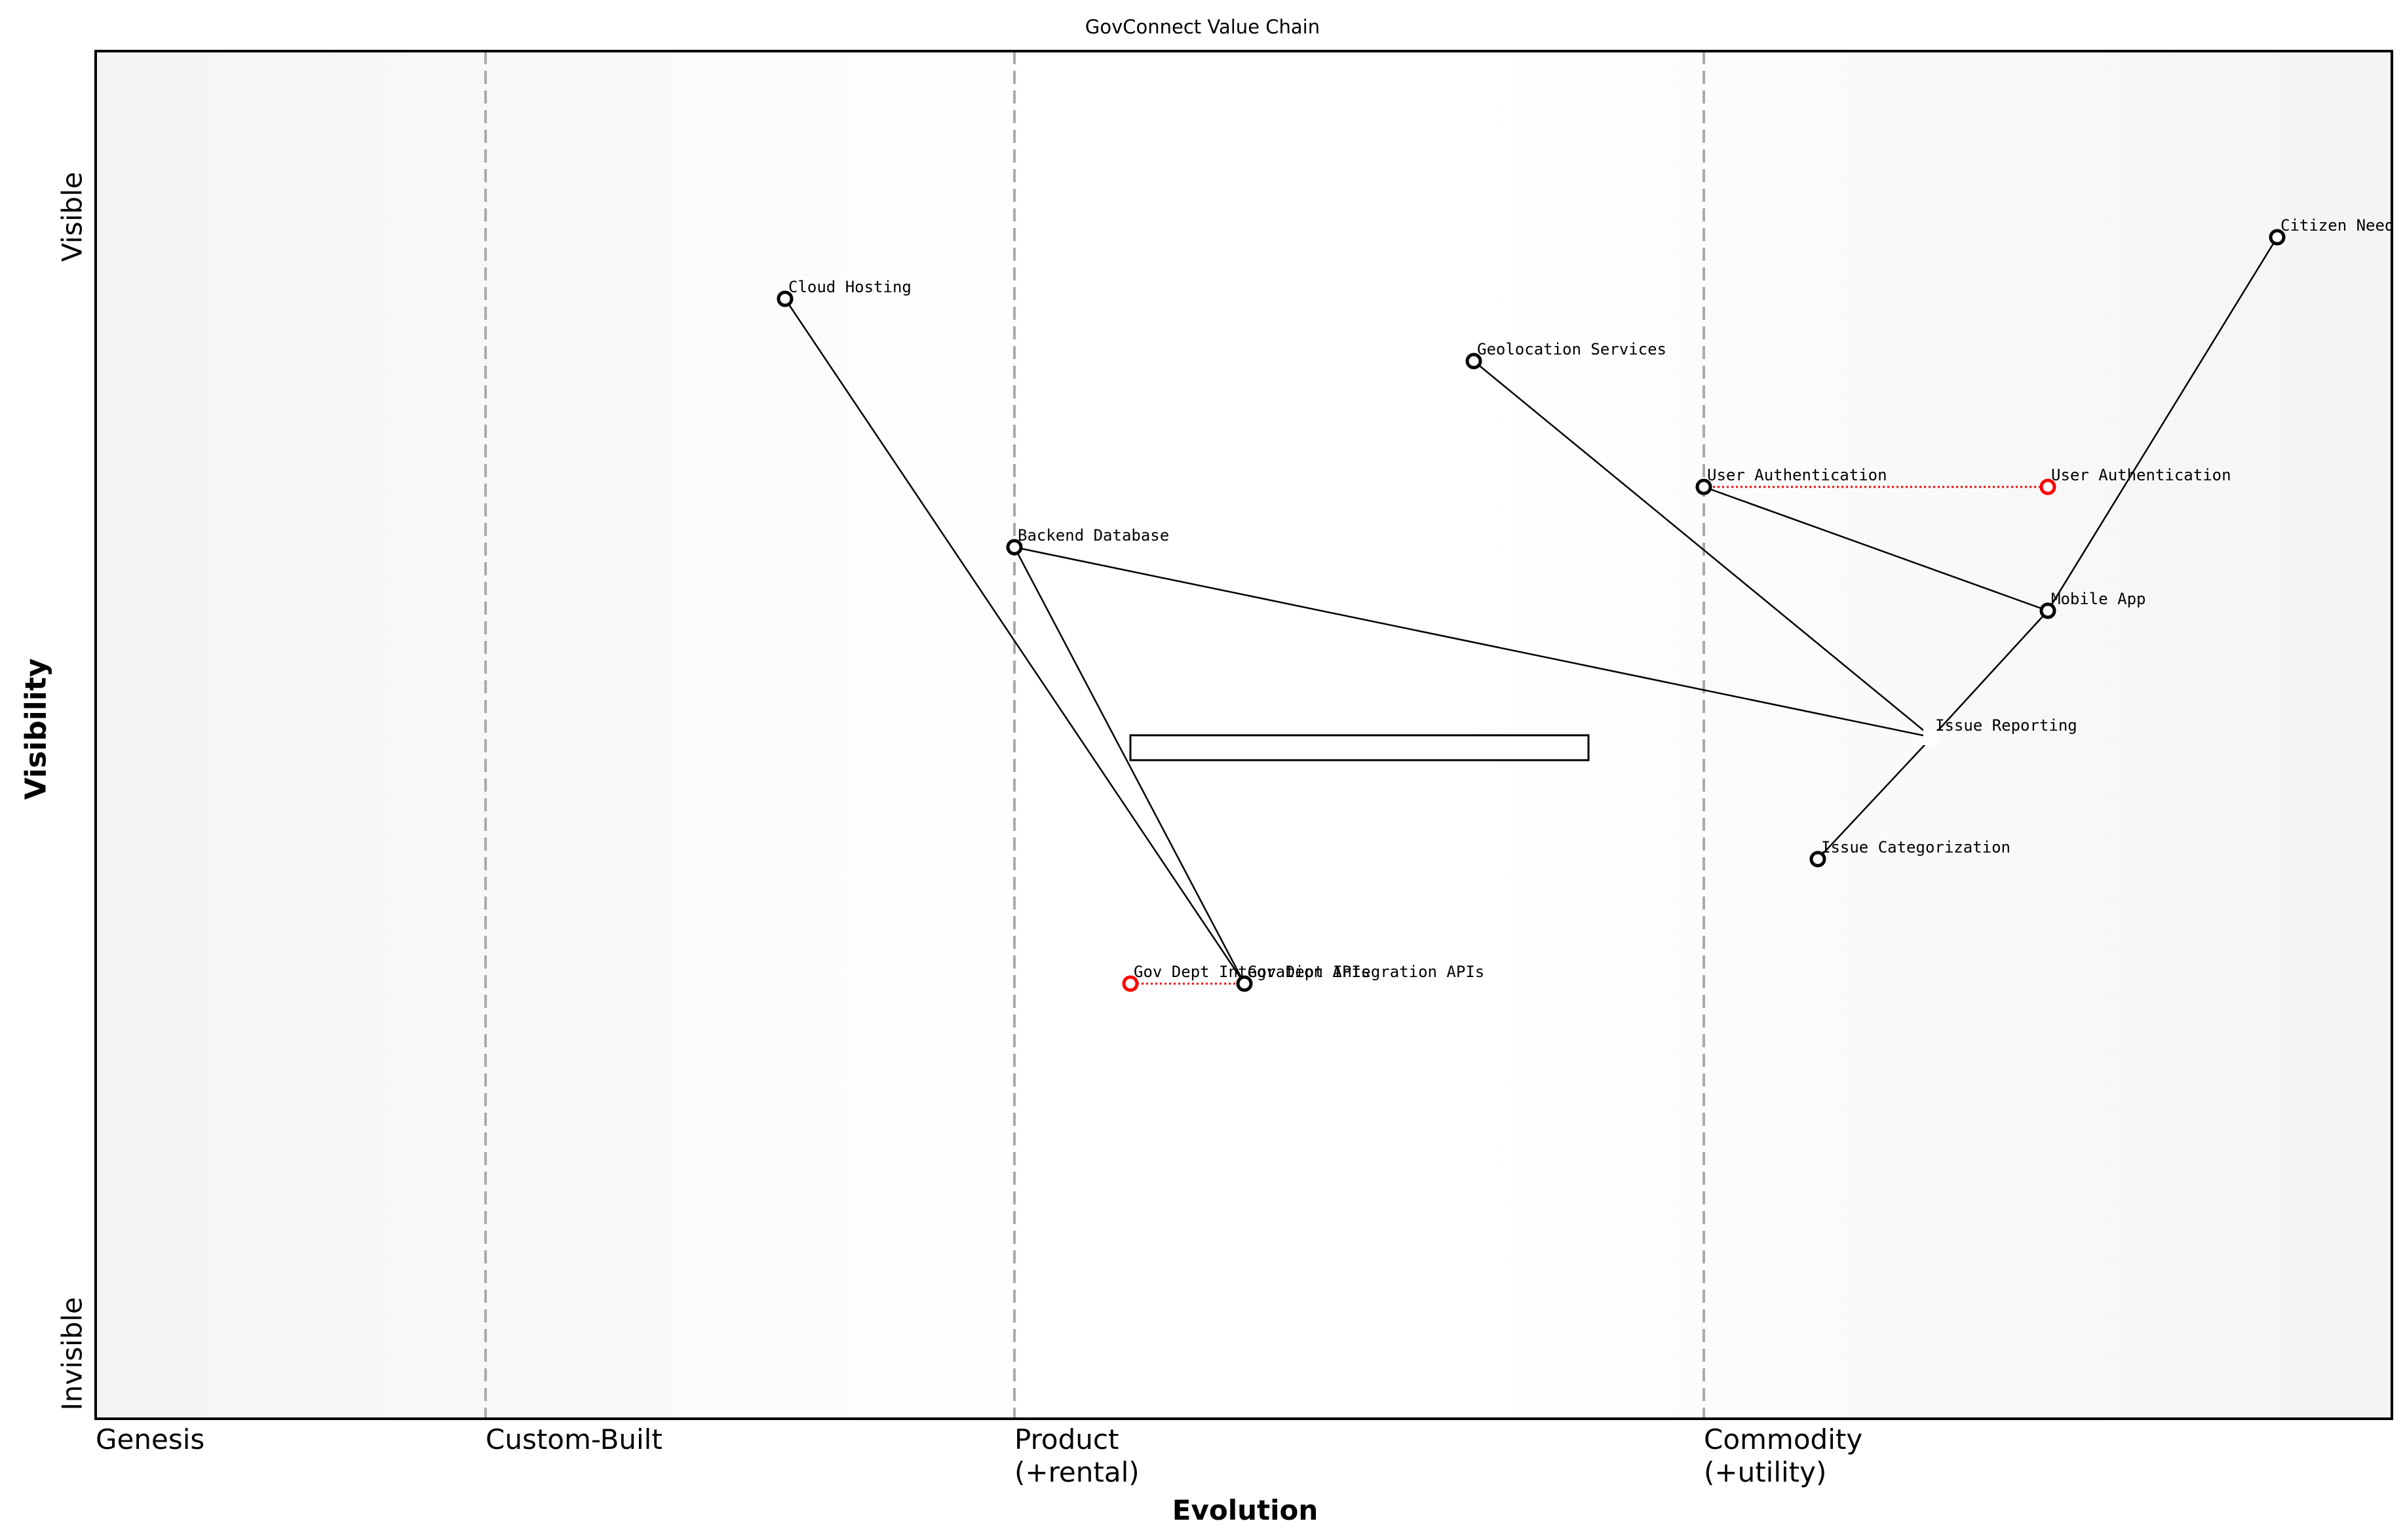  I want to click on y-axis-top-label: Visible, so click(72, 217).